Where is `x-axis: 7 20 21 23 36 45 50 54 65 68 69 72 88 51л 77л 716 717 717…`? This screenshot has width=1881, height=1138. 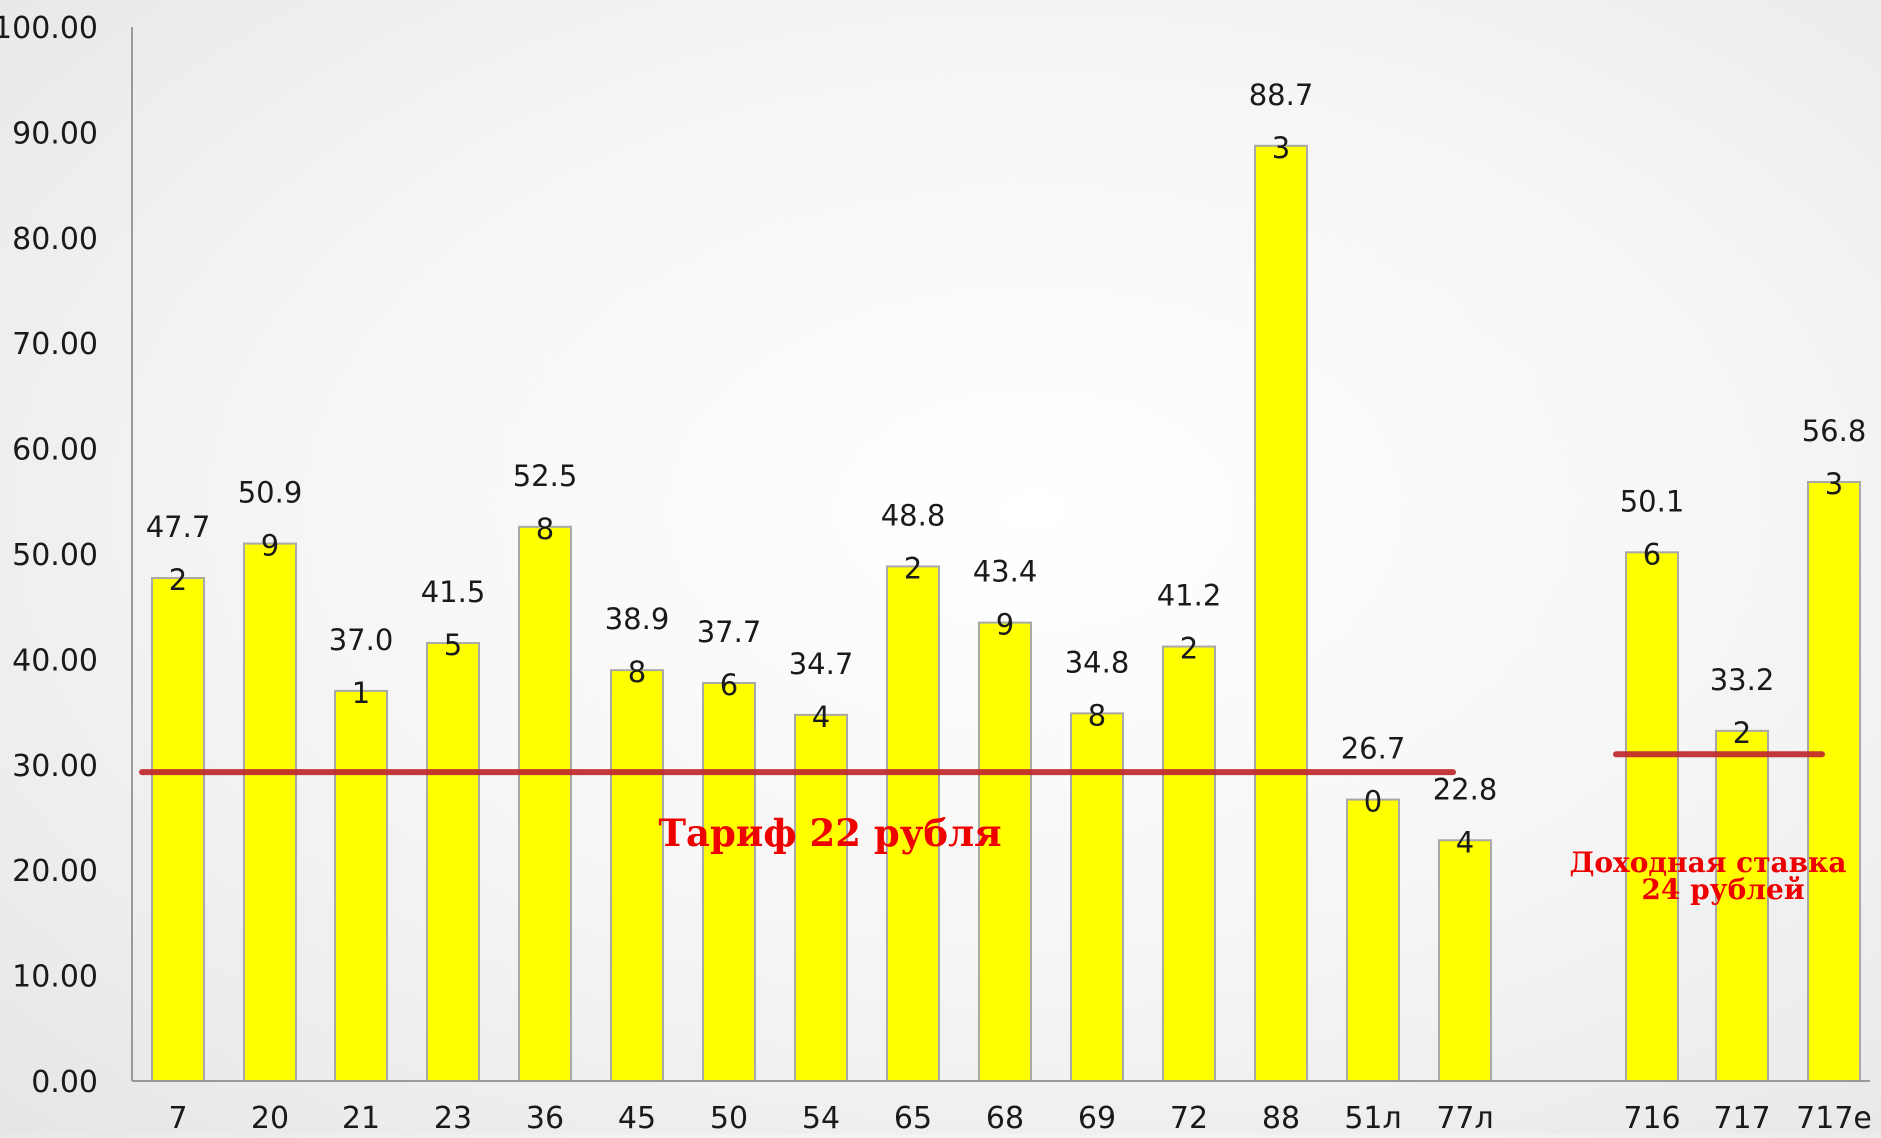
x-axis: 7 20 21 23 36 45 50 54 65 68 69 72 88 51л 77л 716 717 717… is located at coordinates (1002, 1108).